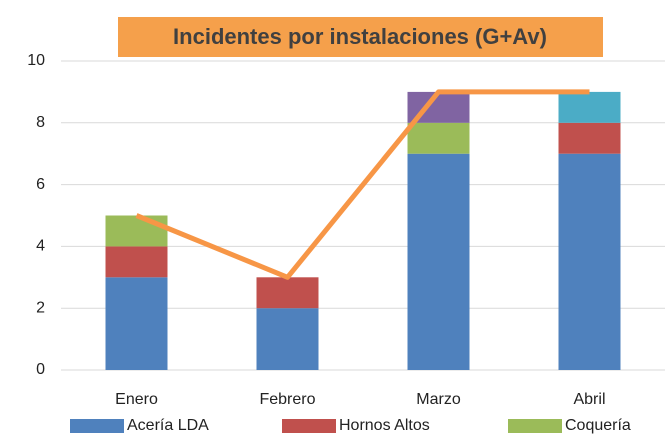  I want to click on y-tick-label: 4, so click(40, 246).